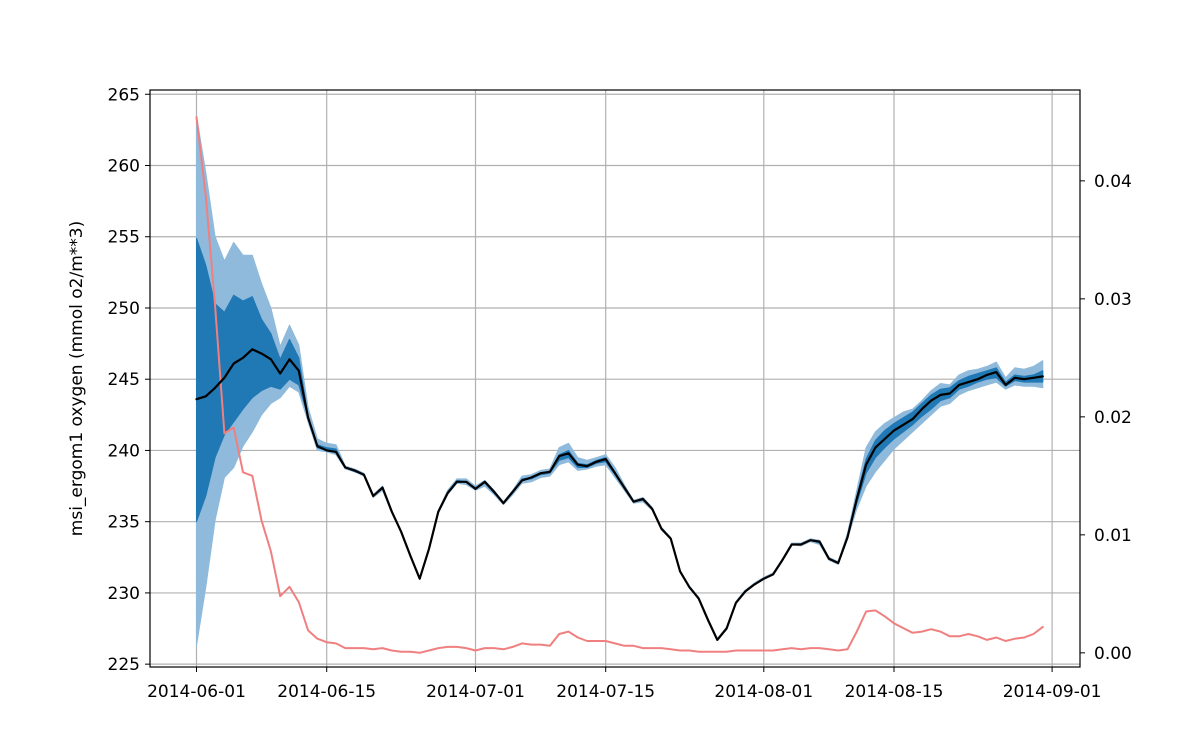 This screenshot has height=750, width=1200. Describe the element at coordinates (124, 523) in the screenshot. I see `y-tick-label: 235` at that location.